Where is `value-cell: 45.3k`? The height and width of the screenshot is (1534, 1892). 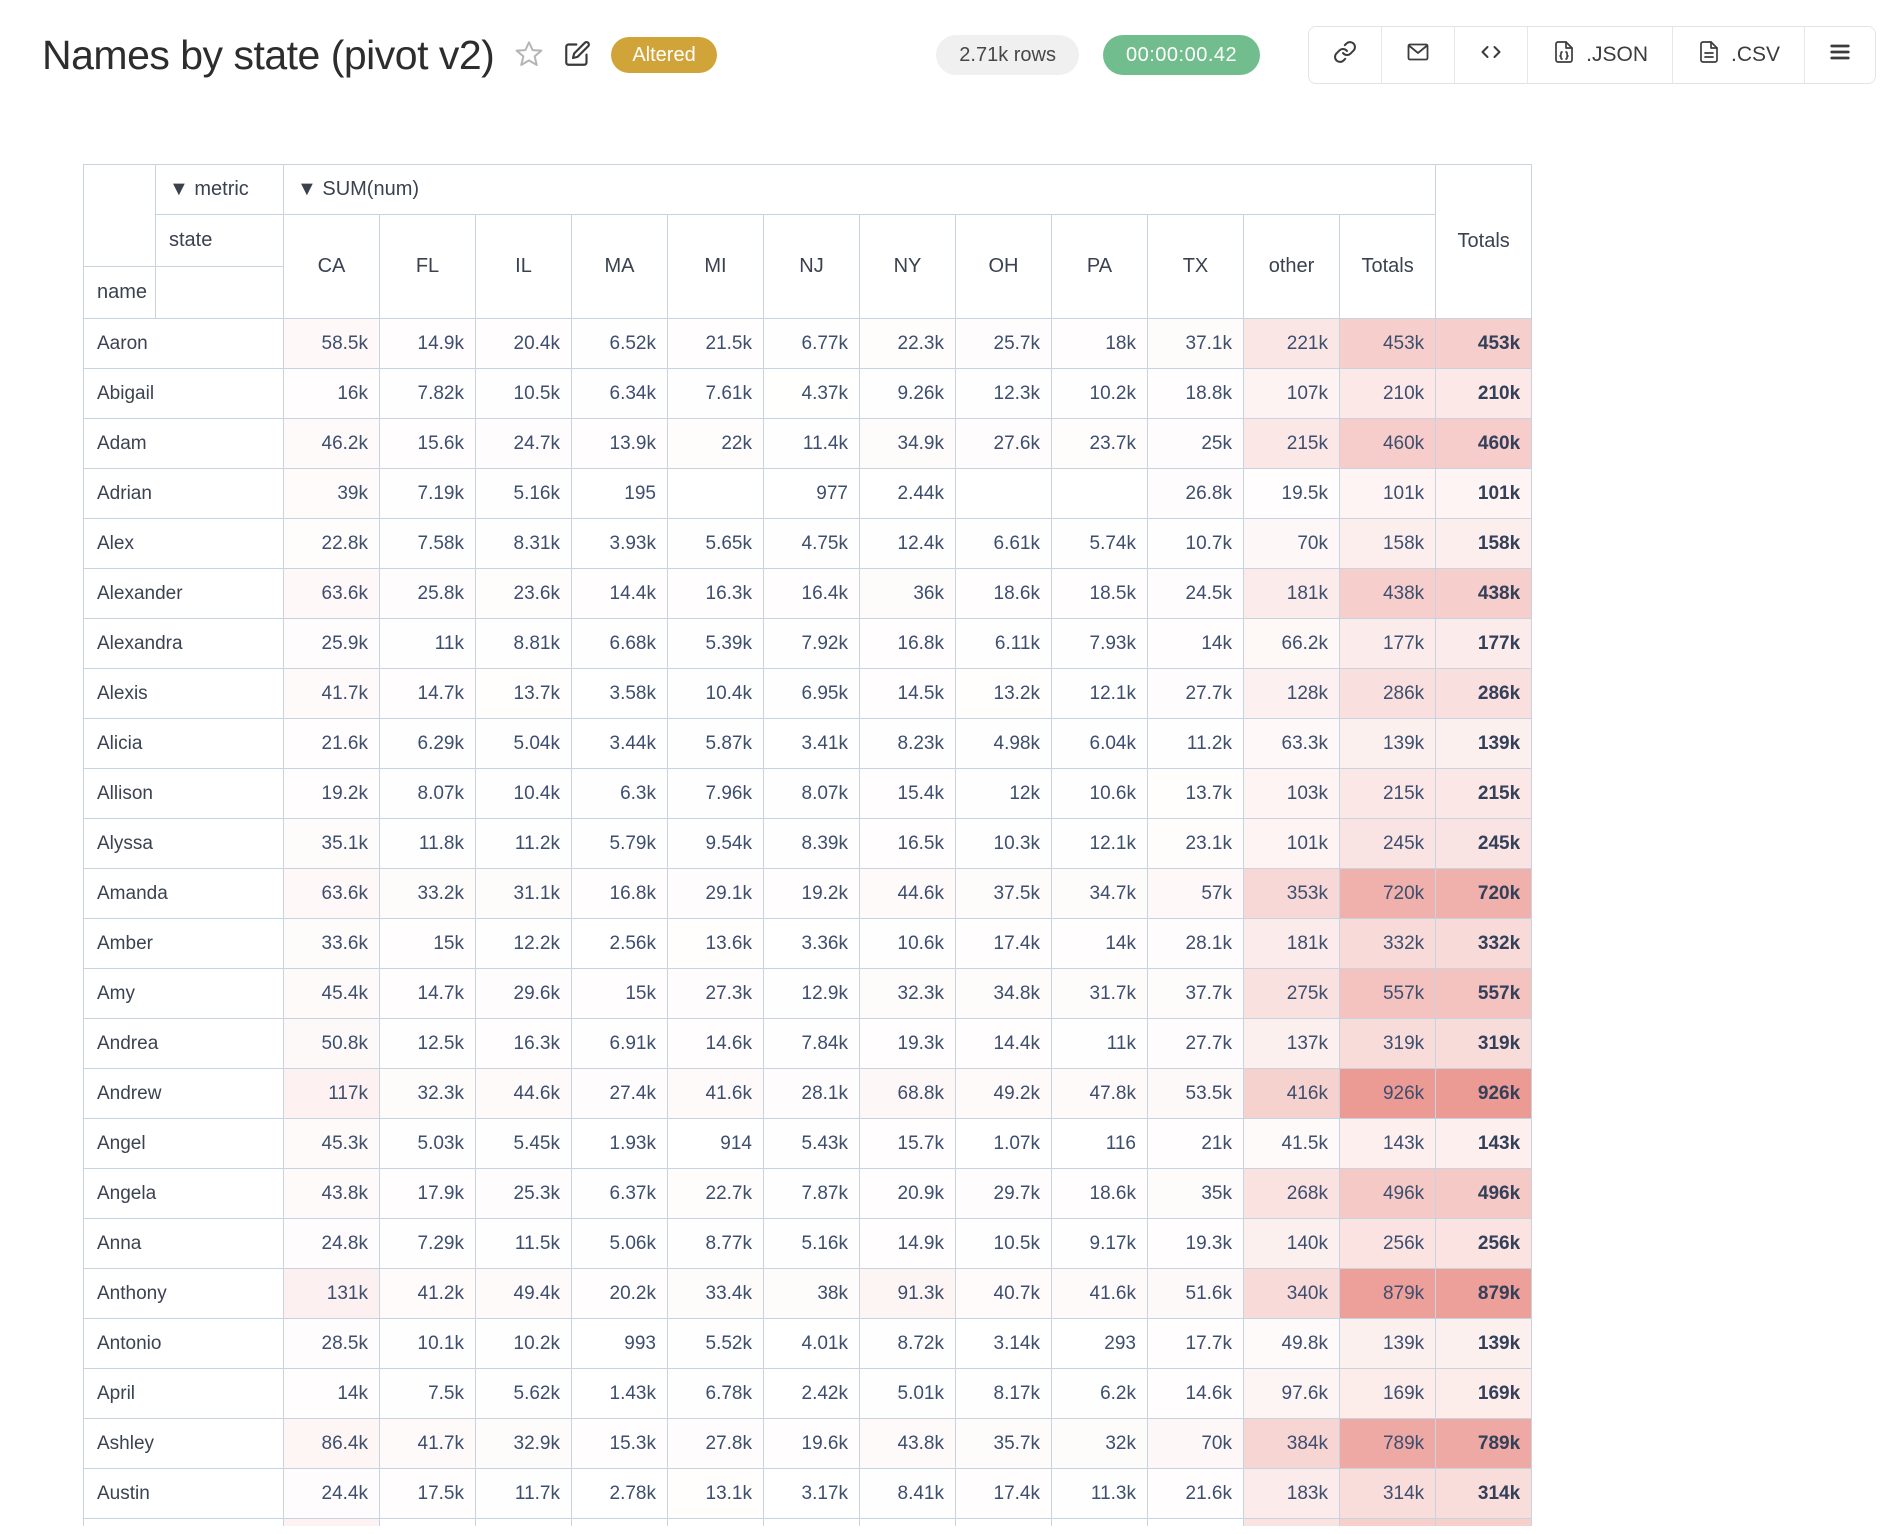
value-cell: 45.3k is located at coordinates (331, 1143).